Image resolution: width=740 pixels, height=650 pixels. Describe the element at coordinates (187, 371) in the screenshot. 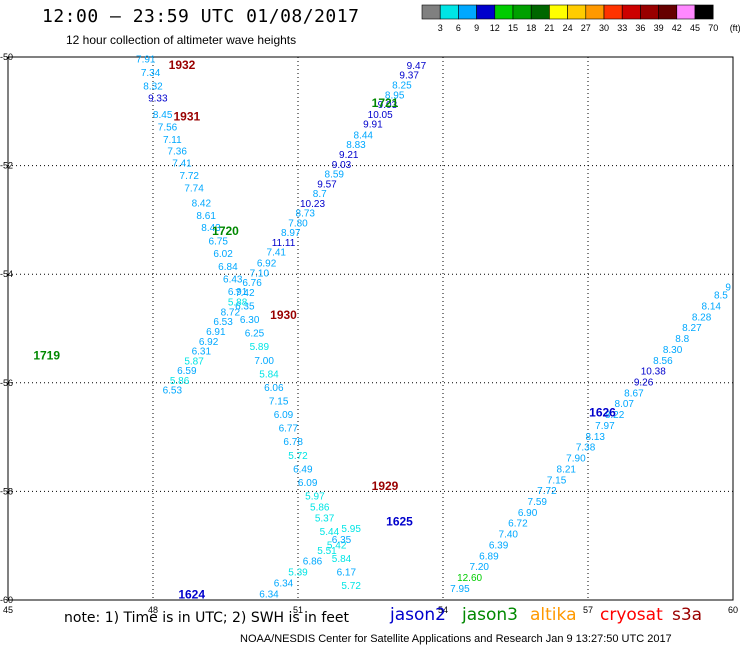

I see `swh-value: 6.59` at that location.